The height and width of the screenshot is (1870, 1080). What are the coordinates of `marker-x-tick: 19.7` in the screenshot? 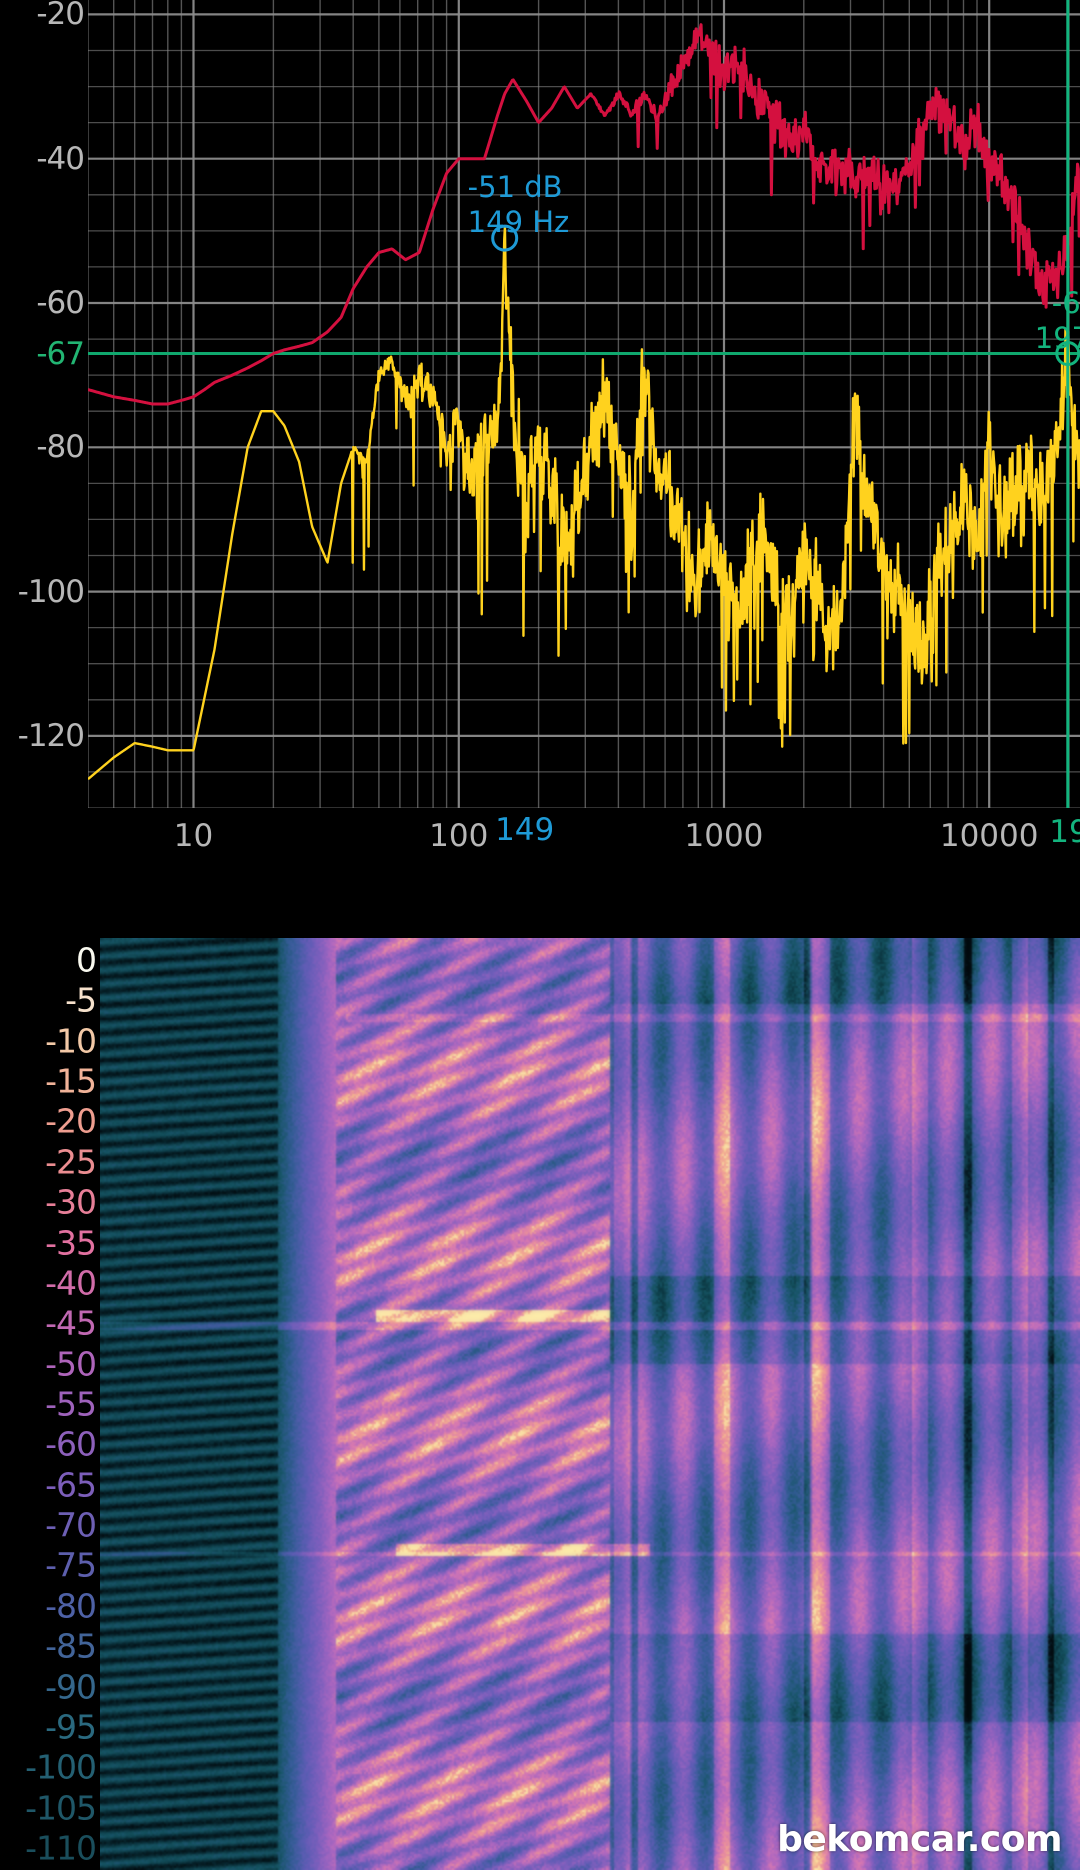 It's located at (1064, 832).